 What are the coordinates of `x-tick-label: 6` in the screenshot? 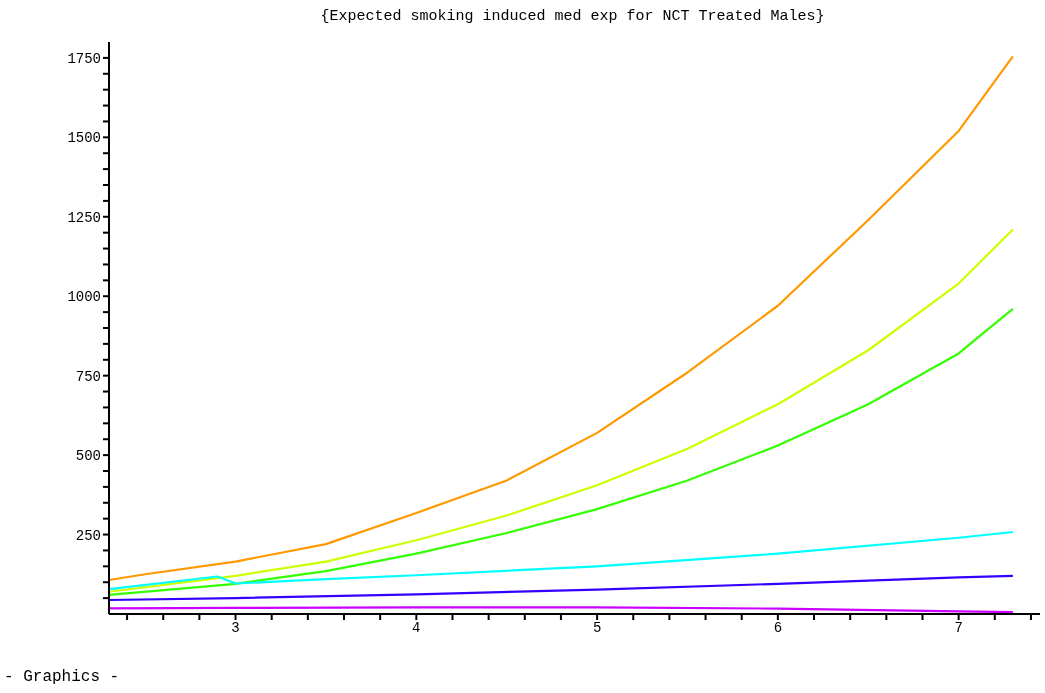 It's located at (778, 627).